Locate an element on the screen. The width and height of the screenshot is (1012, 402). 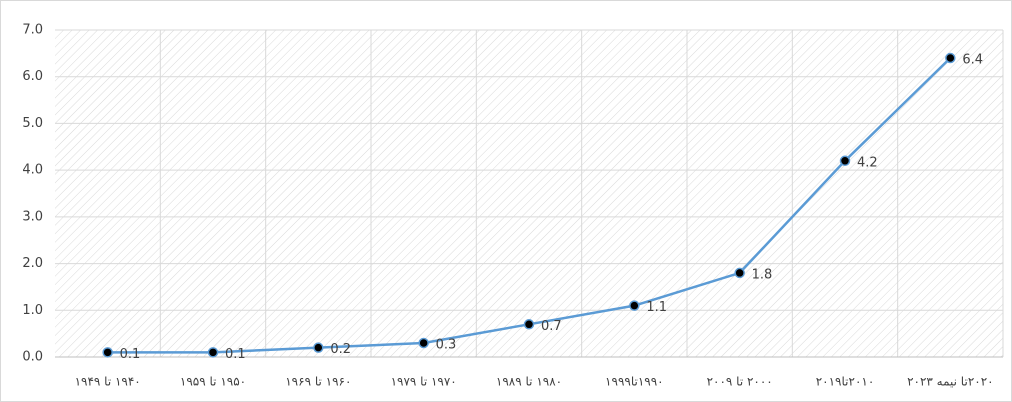
x-tick-label: ۱۹۴۰ تا ۱۹۴۹ is located at coordinates (108, 382).